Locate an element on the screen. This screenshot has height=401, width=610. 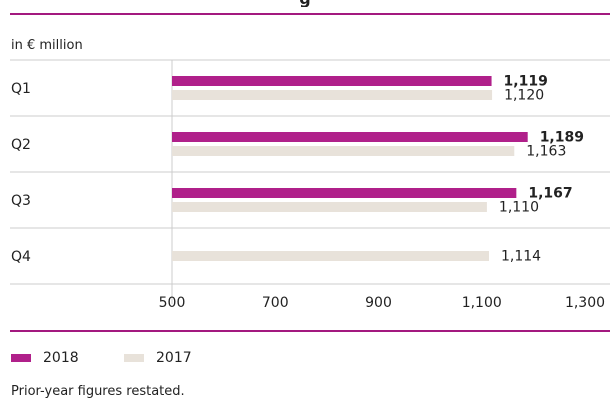
bottom-rule is located at coordinates (310, 331).